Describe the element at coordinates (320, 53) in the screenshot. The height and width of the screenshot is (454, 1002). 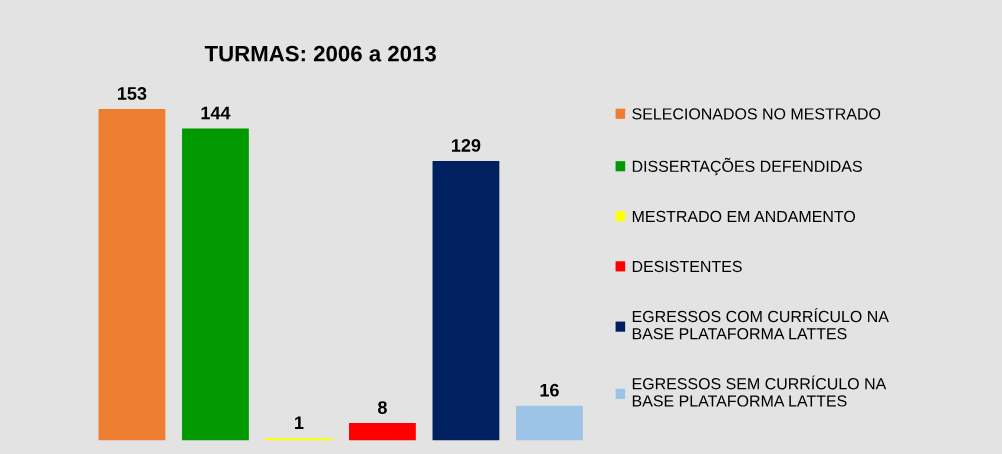
I see `chart-title: TURMAS: 2006 a 2013` at that location.